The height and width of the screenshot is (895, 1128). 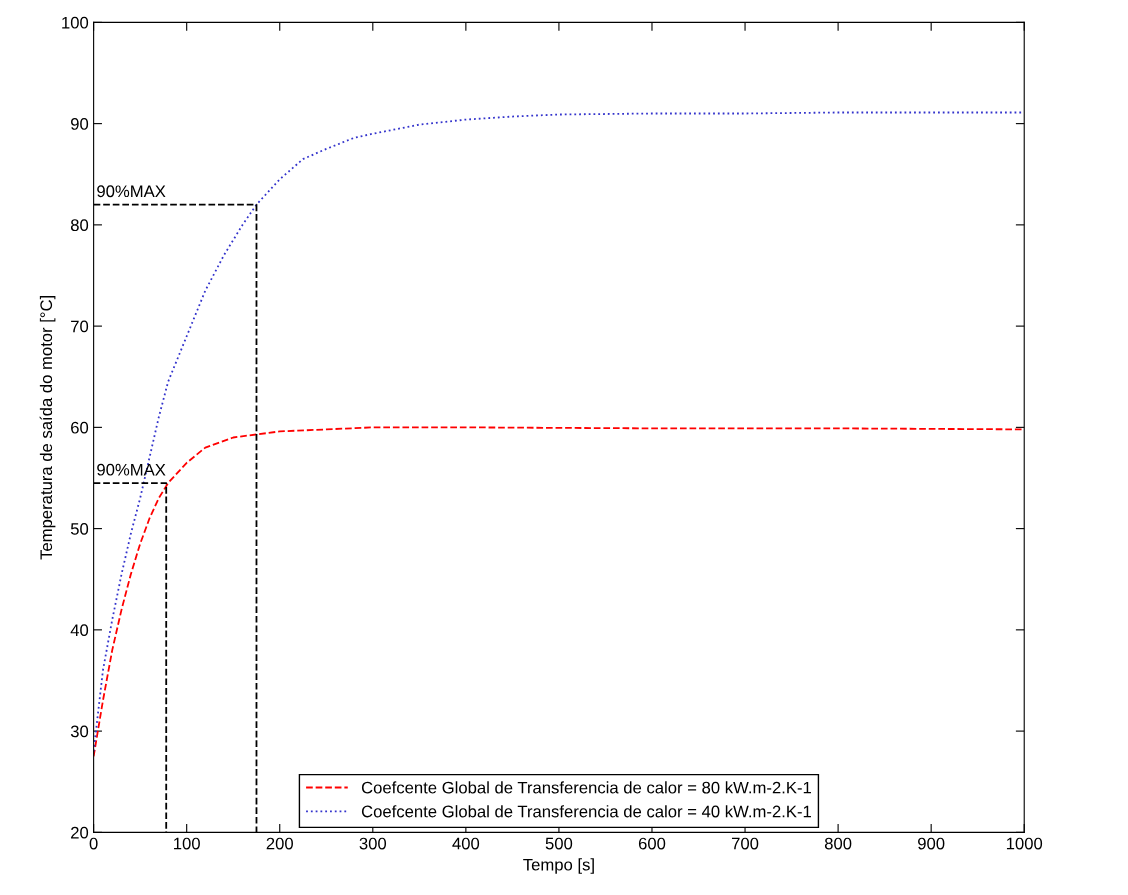 What do you see at coordinates (93, 843) in the screenshot?
I see `x-tick-label: 0` at bounding box center [93, 843].